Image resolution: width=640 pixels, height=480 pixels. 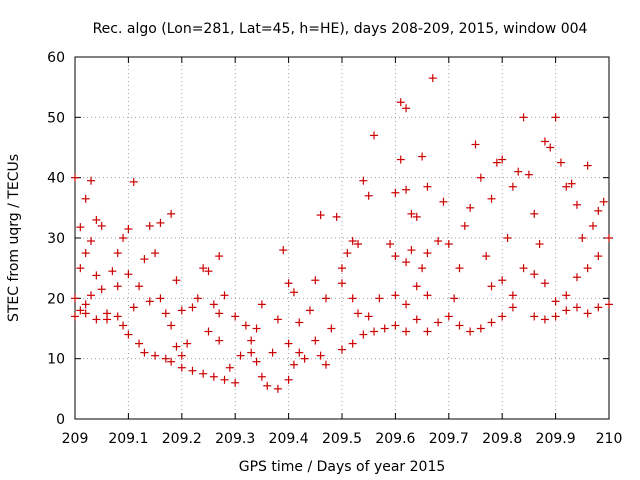 I want to click on x-tick-label: 209.5, so click(x=342, y=439).